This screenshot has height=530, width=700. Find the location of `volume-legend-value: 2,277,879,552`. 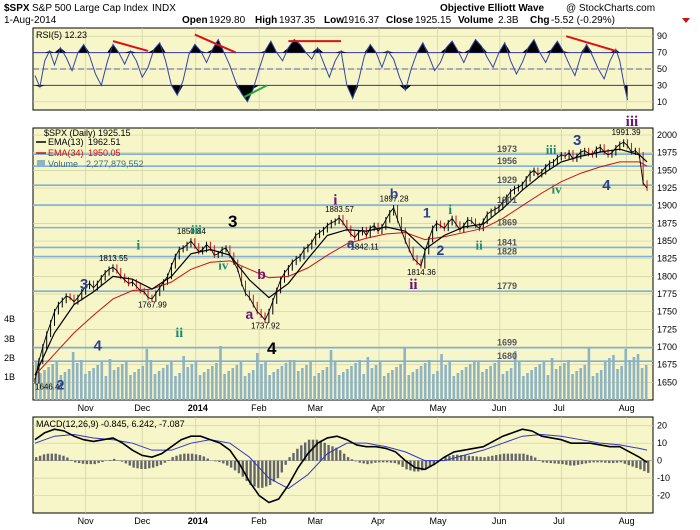

volume-legend-value: 2,277,879,552 is located at coordinates (115, 164).